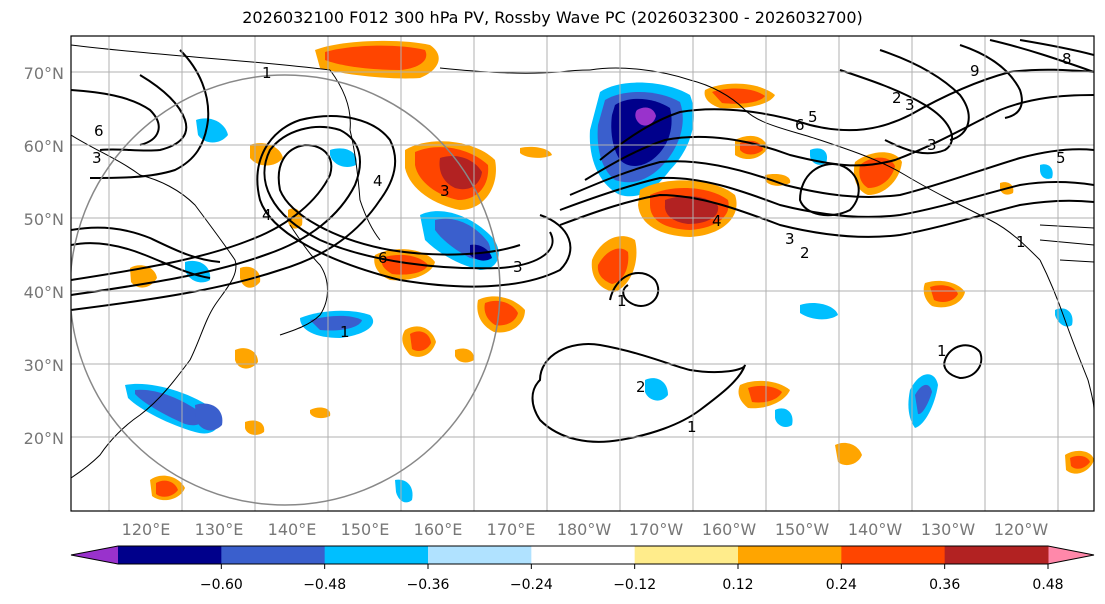 The width and height of the screenshot is (1105, 604). What do you see at coordinates (44, 438) in the screenshot?
I see `lat-label: 20°N` at bounding box center [44, 438].